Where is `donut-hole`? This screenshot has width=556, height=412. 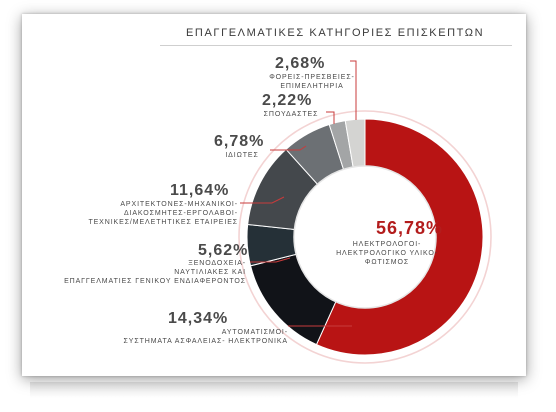 donut-hole is located at coordinates (365, 237).